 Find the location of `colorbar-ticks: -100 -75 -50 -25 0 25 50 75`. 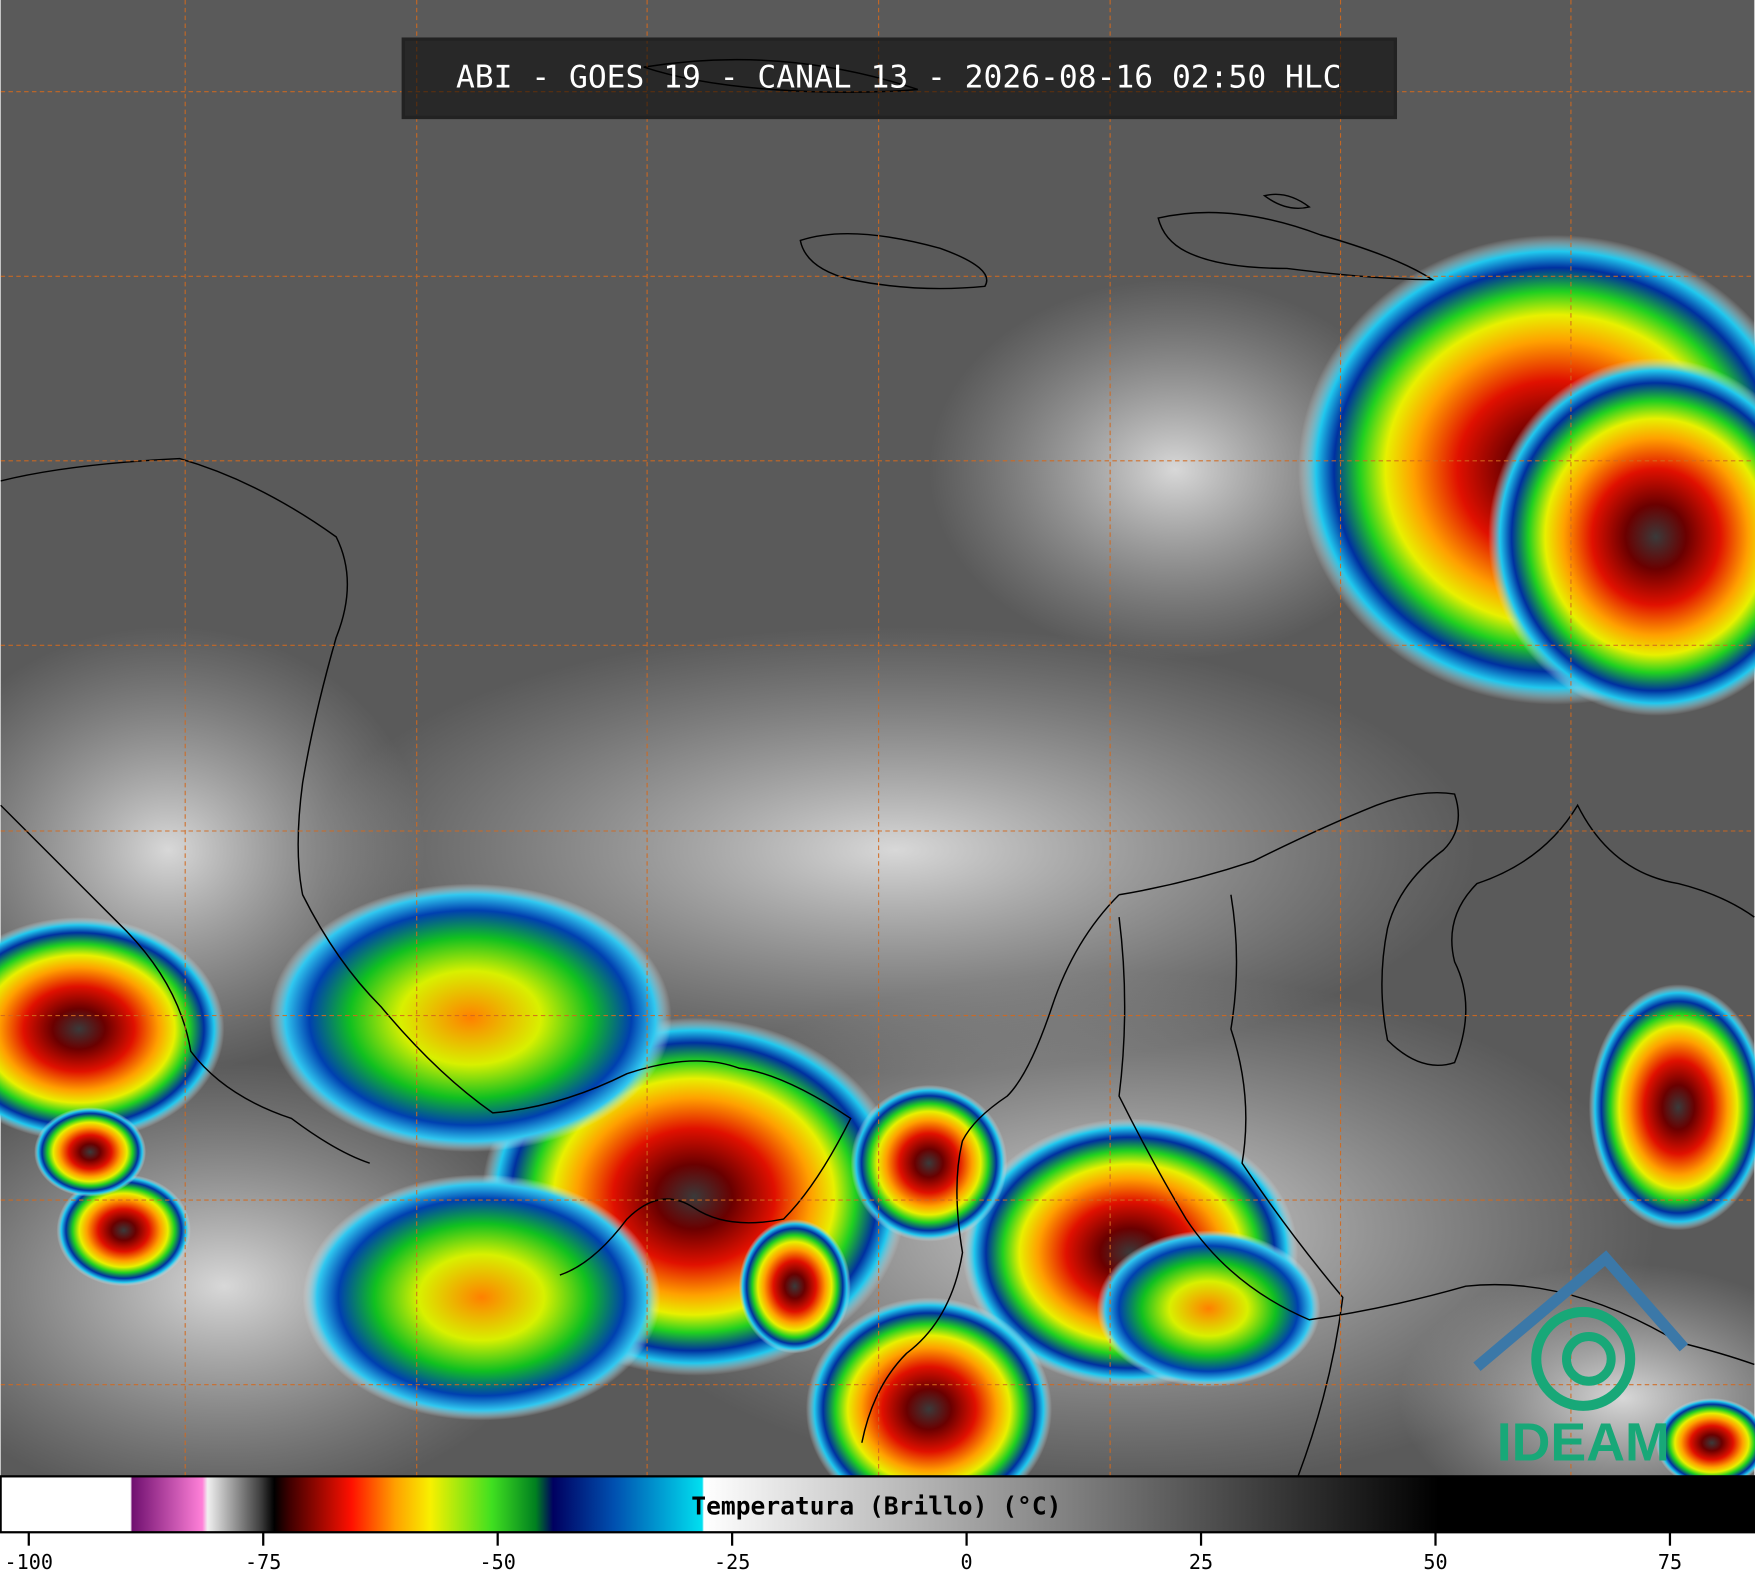

colorbar-ticks: -100 -75 -50 -25 0 25 50 75 is located at coordinates (843, 1553).